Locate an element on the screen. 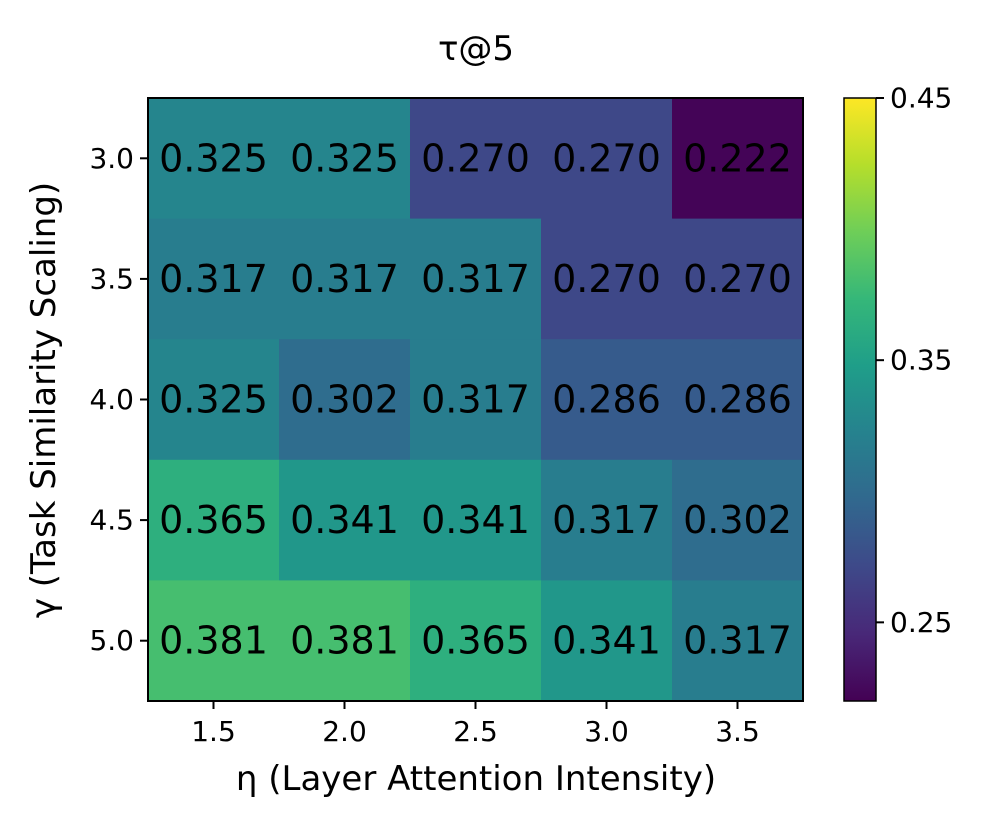 The width and height of the screenshot is (996, 830). y-tick-label: 4.5 is located at coordinates (111, 520).